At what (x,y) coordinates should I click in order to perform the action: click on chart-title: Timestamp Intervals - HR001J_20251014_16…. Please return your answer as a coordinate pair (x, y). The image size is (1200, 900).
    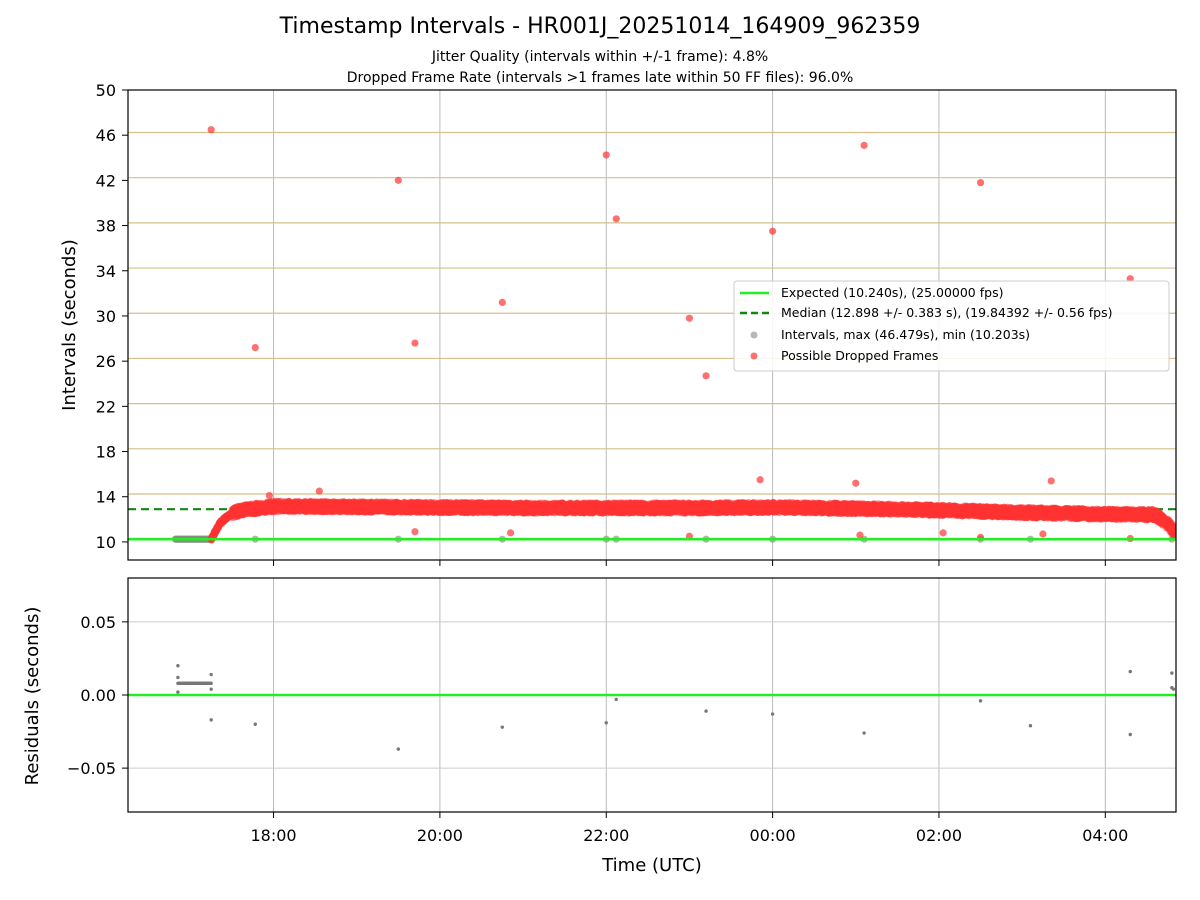
    Looking at the image, I should click on (600, 26).